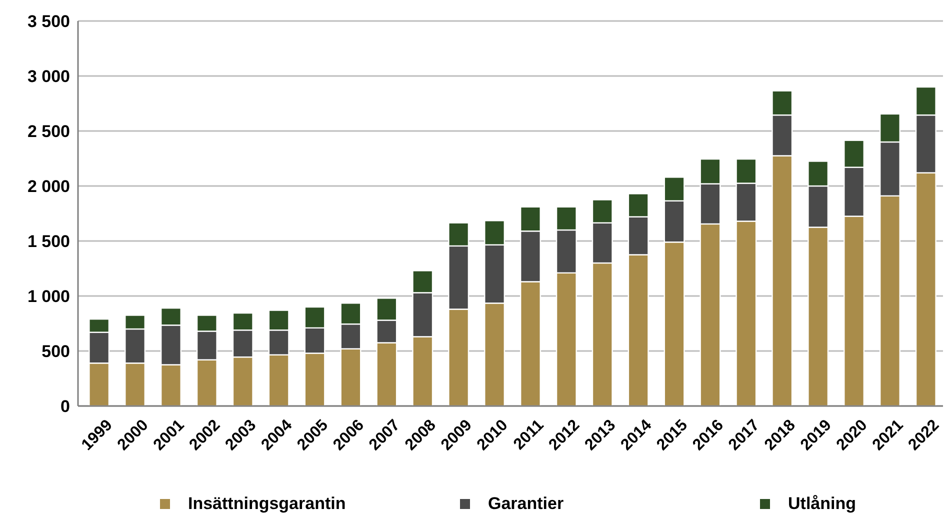  I want to click on y-tick-label: 3 000, so click(48, 76).